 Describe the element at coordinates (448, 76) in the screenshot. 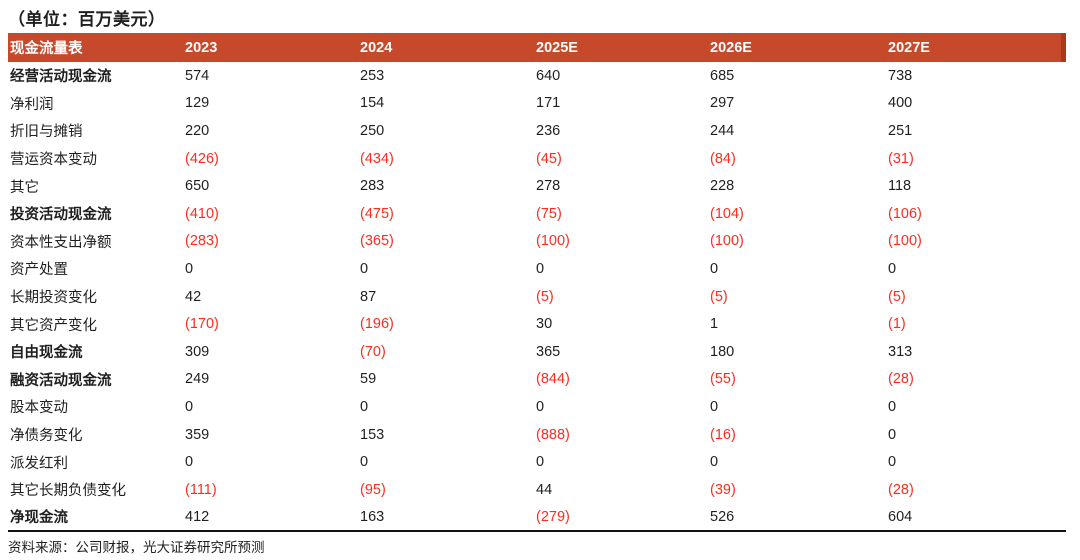

I see `cell-value: 253` at that location.